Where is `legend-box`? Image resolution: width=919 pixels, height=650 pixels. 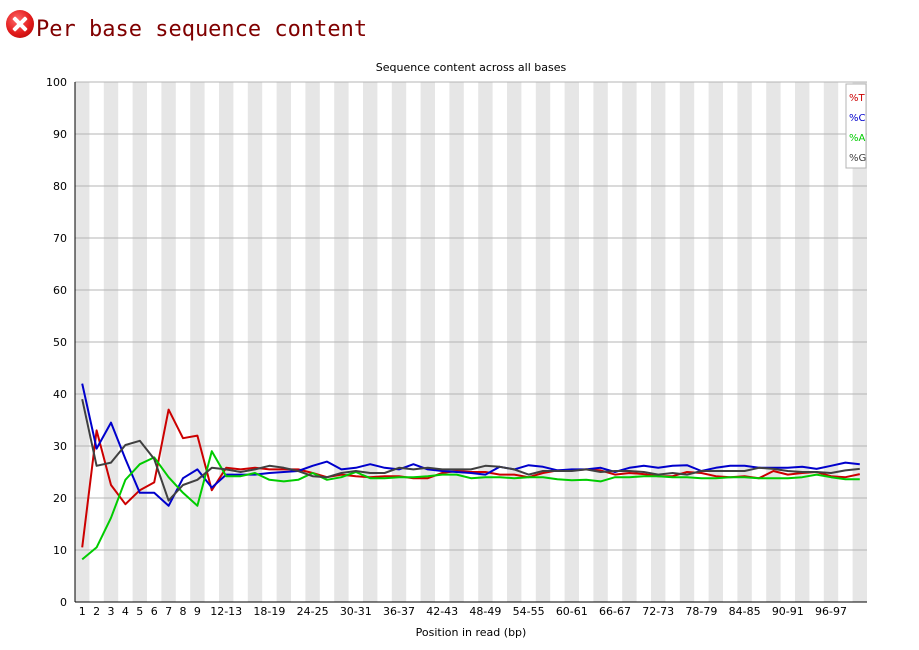 legend-box is located at coordinates (856, 126).